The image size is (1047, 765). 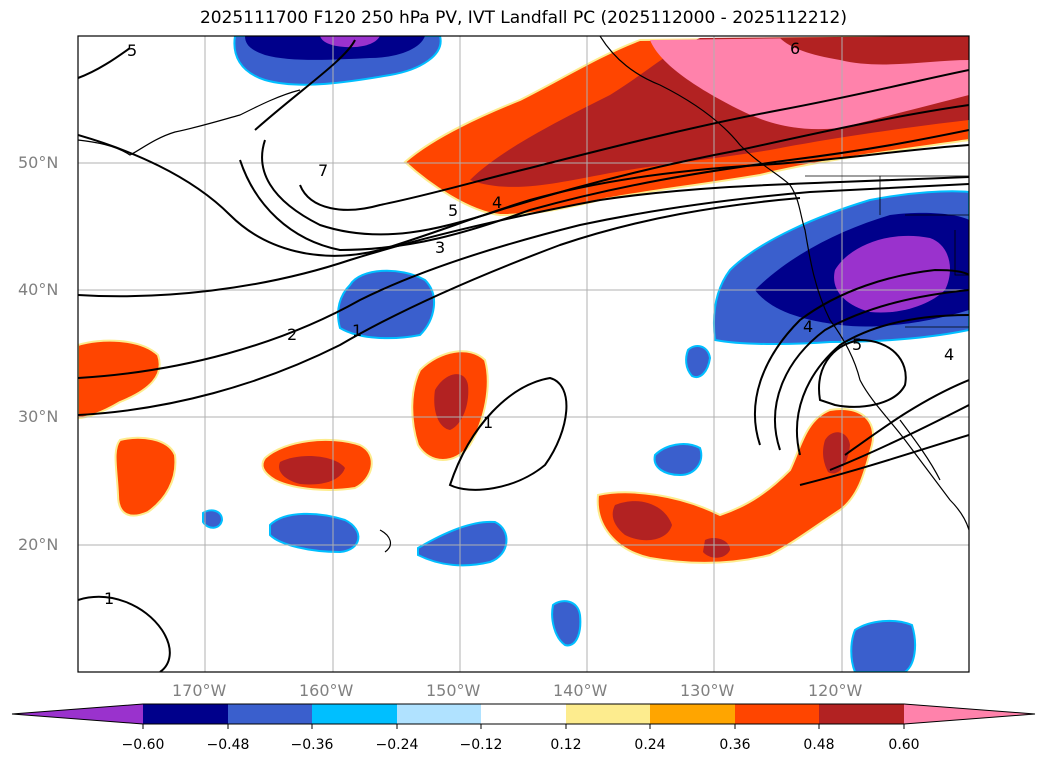 What do you see at coordinates (707, 690) in the screenshot?
I see `lon-label: 130°W` at bounding box center [707, 690].